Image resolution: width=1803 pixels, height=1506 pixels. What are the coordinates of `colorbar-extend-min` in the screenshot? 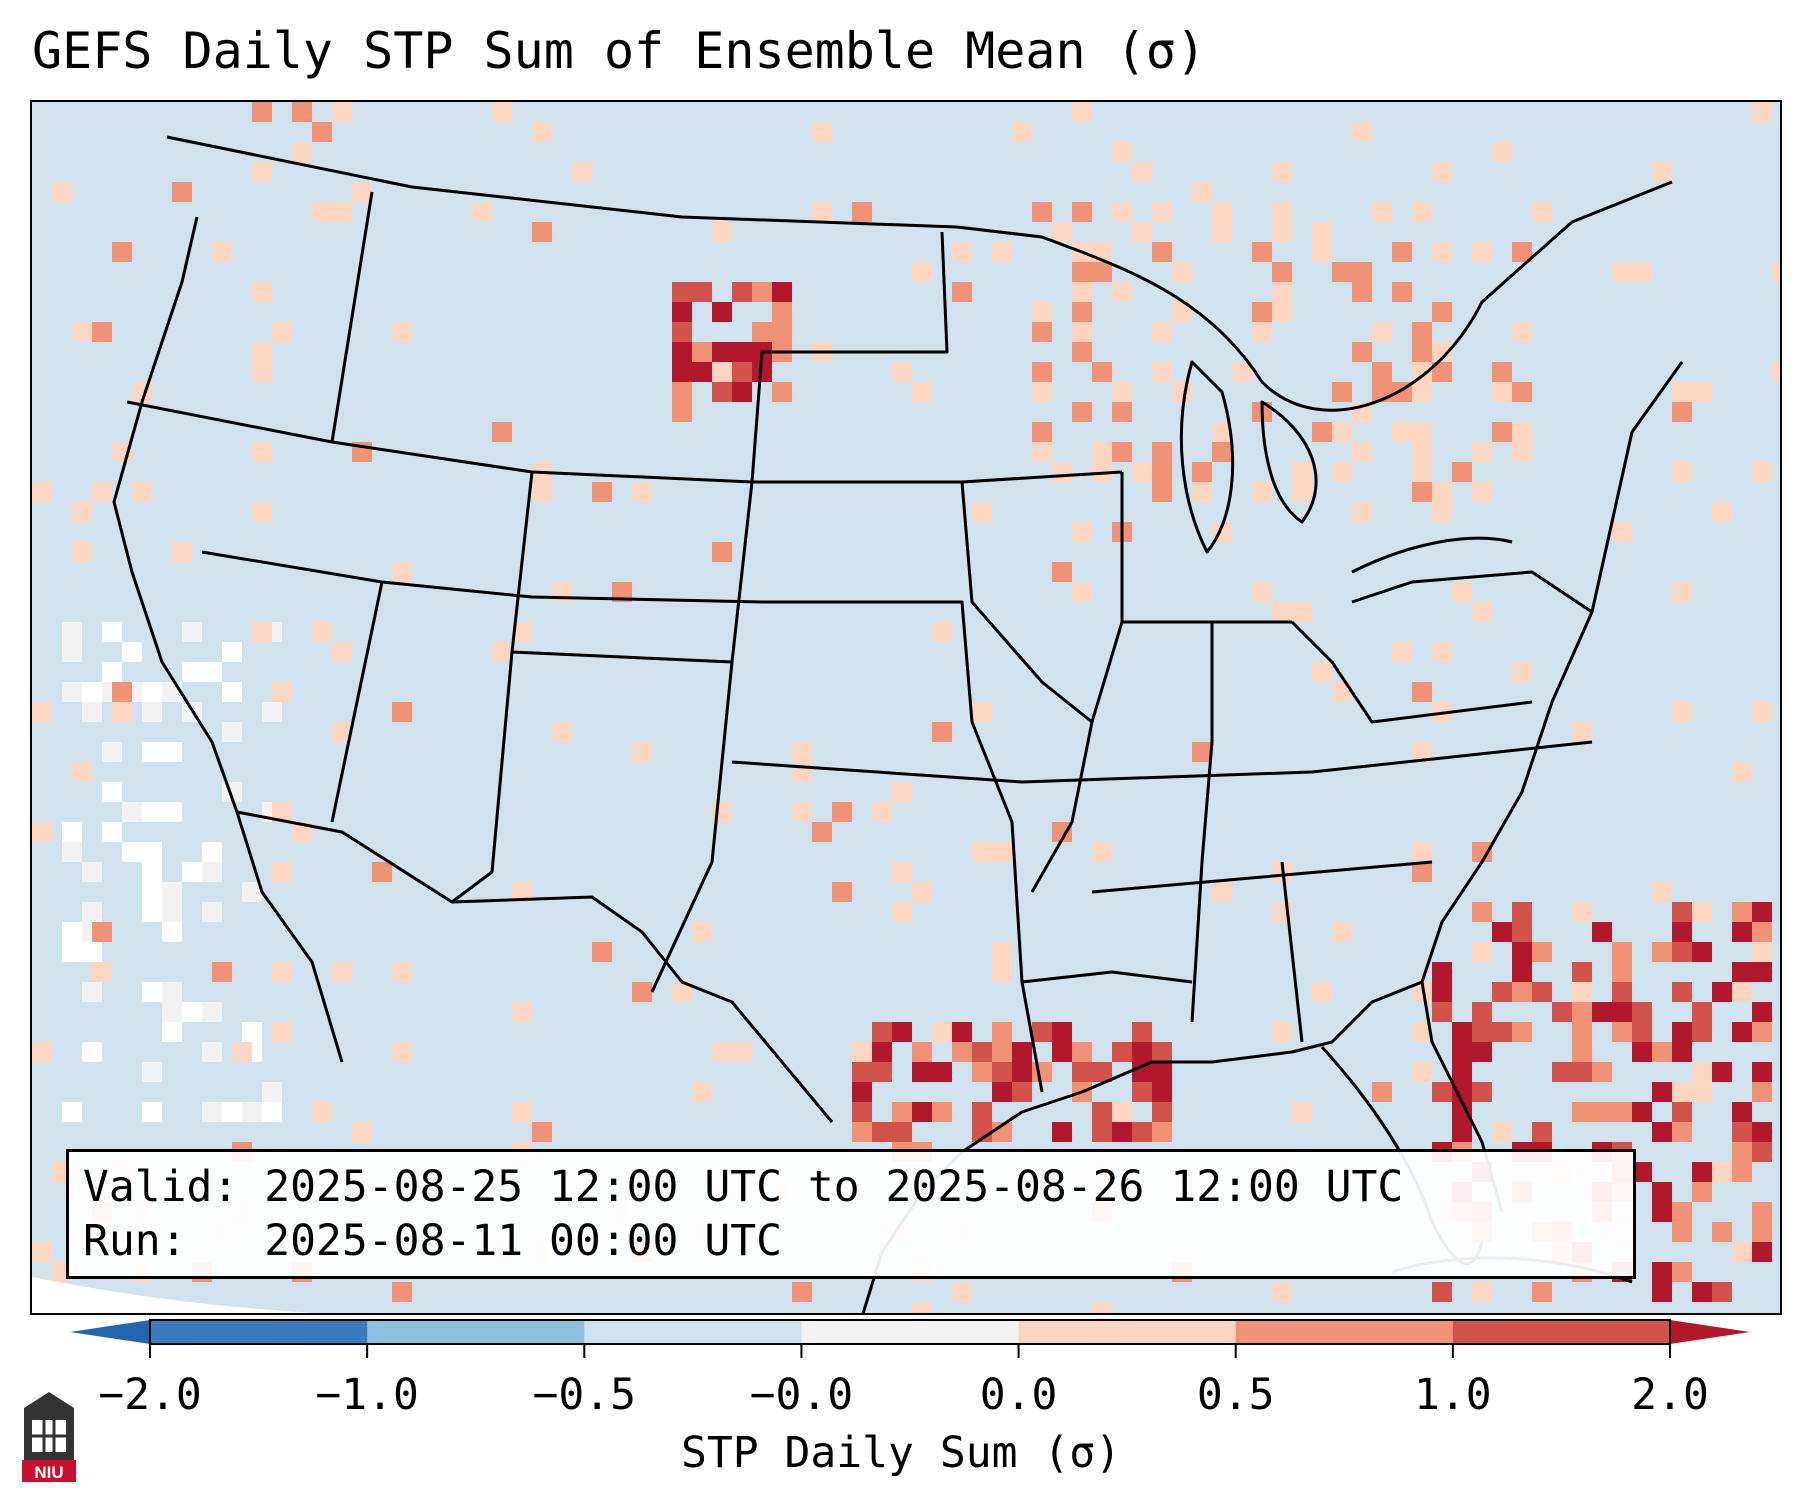 It's located at (110, 1332).